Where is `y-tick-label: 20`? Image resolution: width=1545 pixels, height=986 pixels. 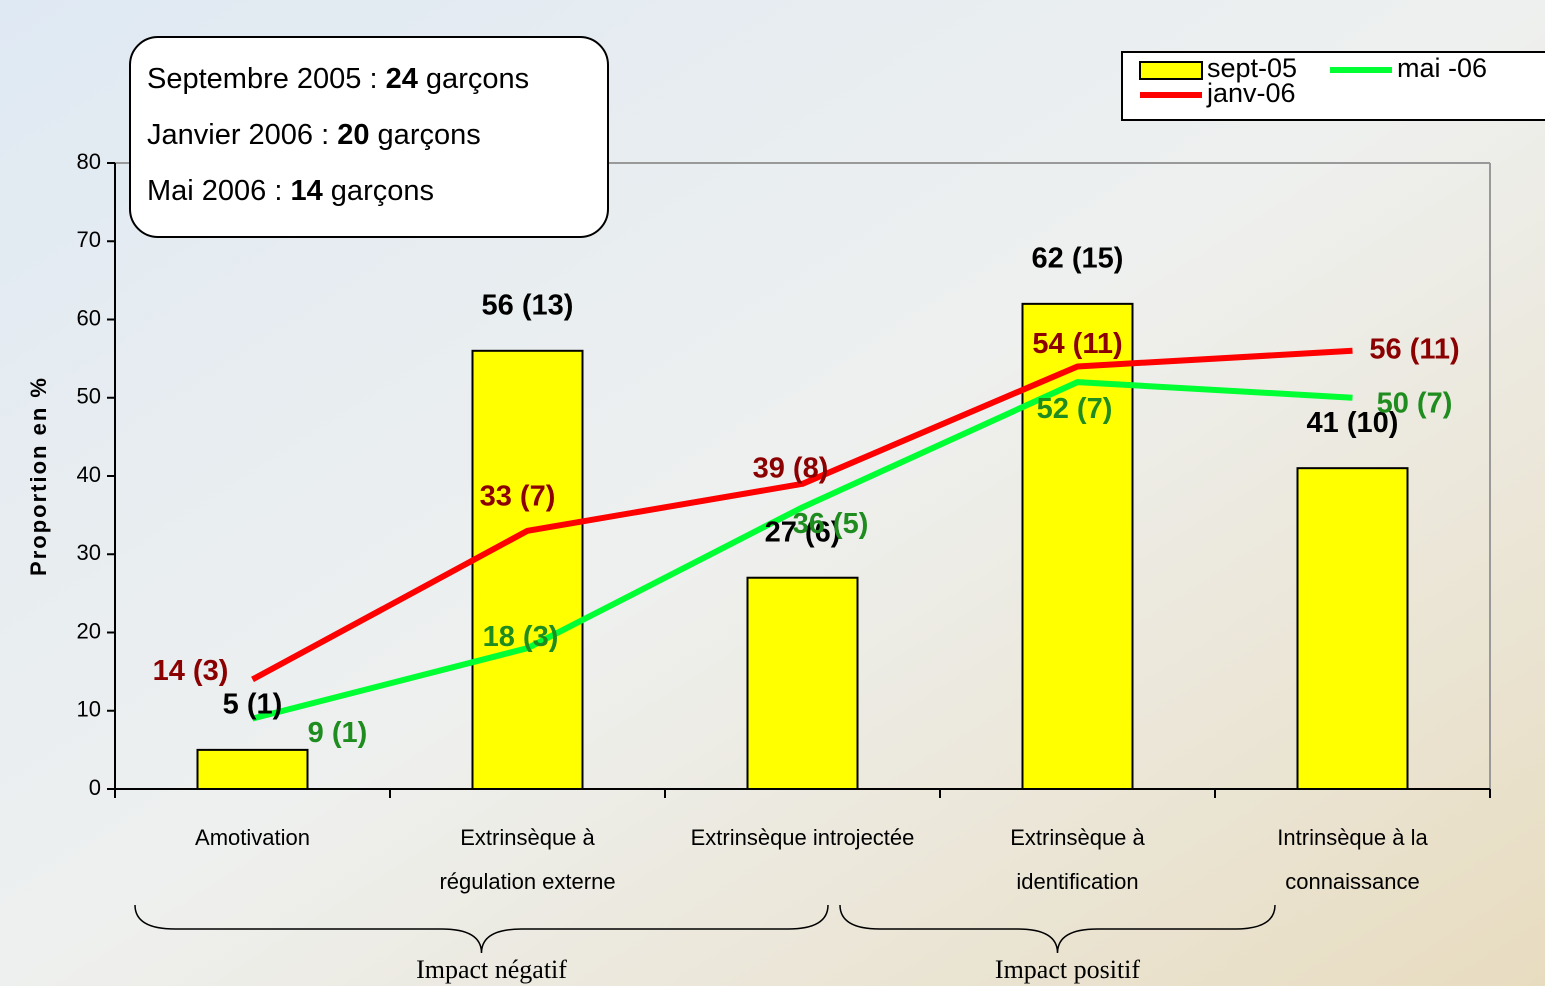 y-tick-label: 20 is located at coordinates (89, 630).